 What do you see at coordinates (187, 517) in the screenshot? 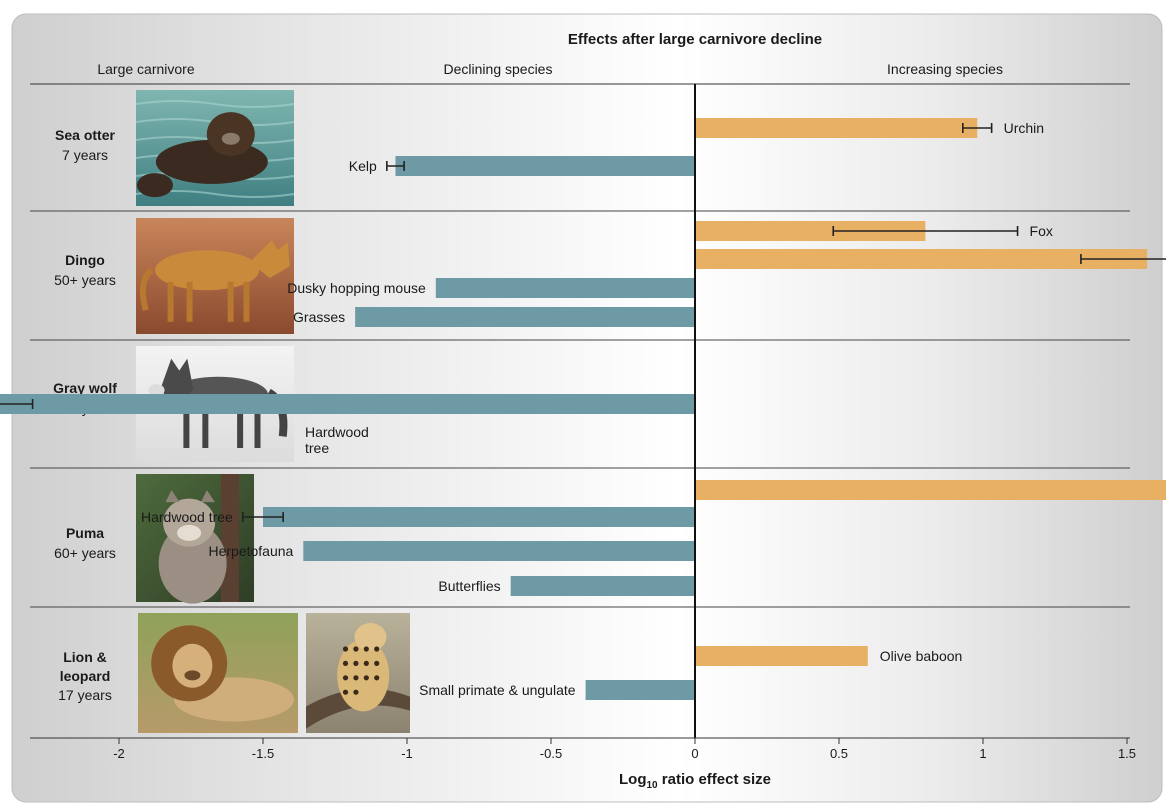
I see `bar-label-puma-hardwood-tree: Hardwood tree` at bounding box center [187, 517].